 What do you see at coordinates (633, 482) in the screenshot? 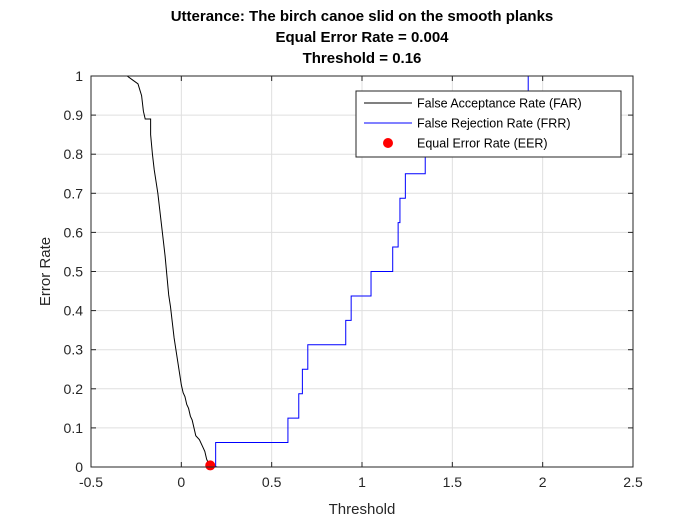
I see `x-tick-label: 2.5` at bounding box center [633, 482].